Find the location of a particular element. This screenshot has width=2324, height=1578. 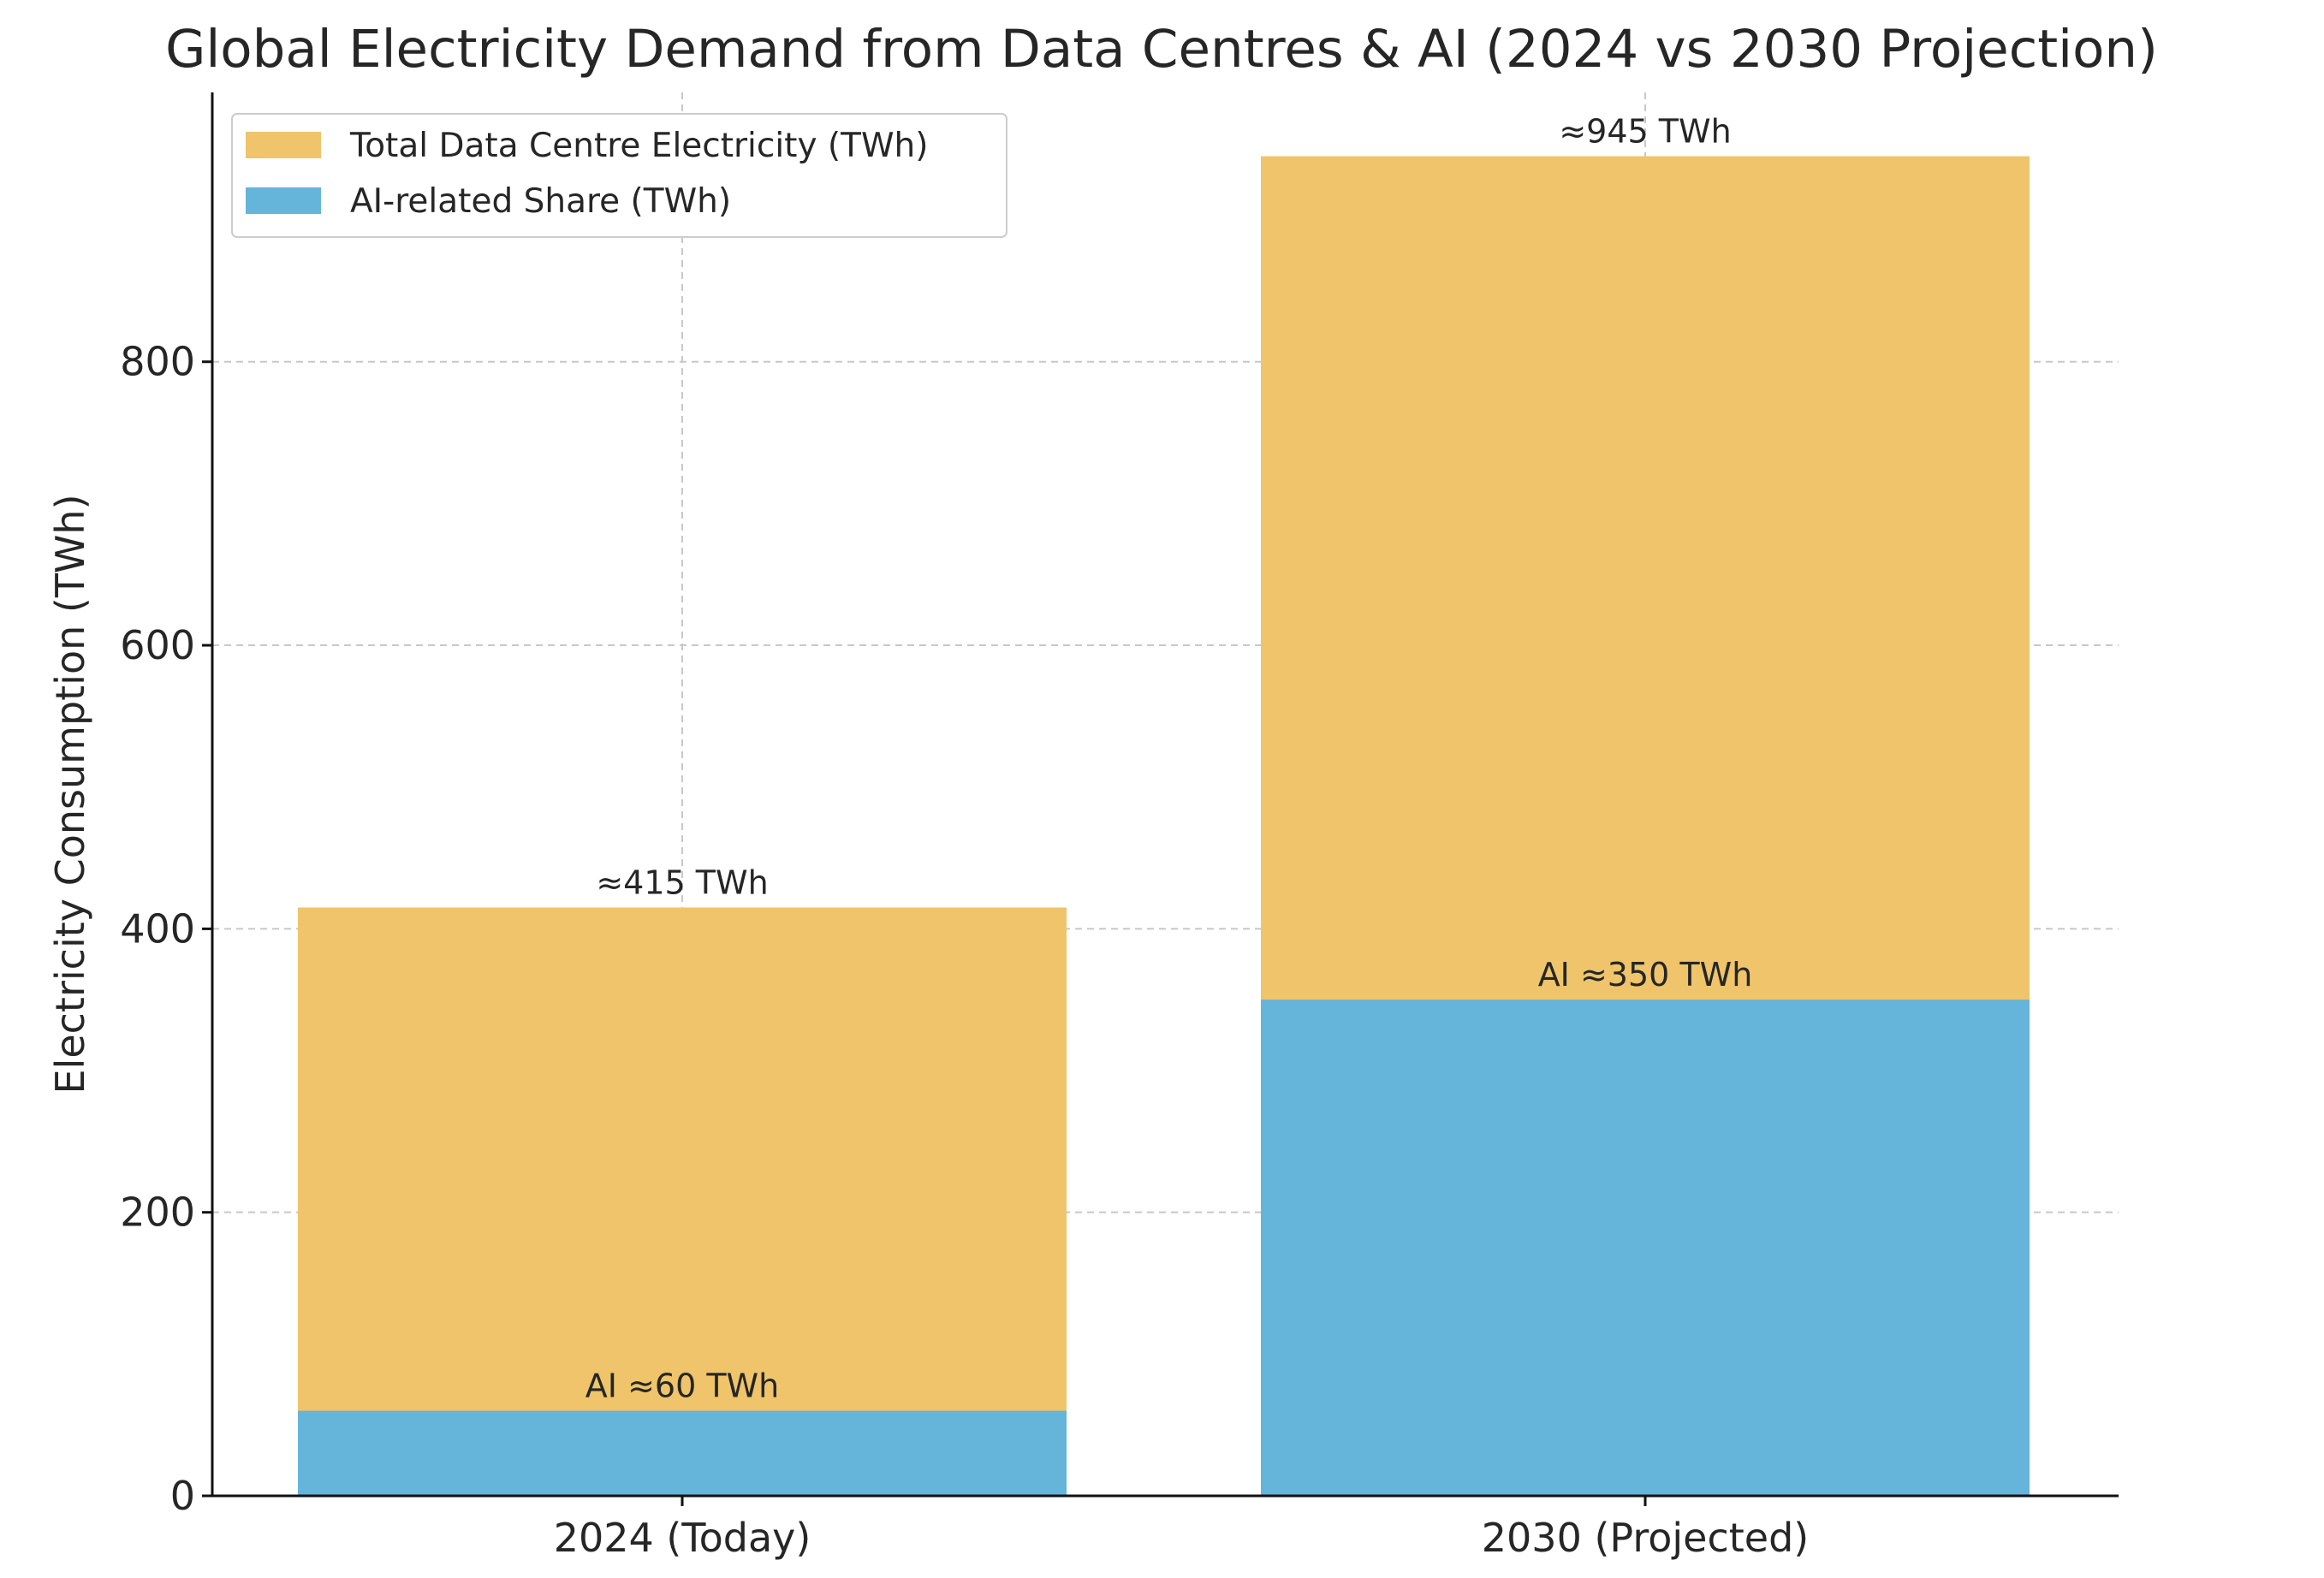

legend-swatch-ai is located at coordinates (283, 200).